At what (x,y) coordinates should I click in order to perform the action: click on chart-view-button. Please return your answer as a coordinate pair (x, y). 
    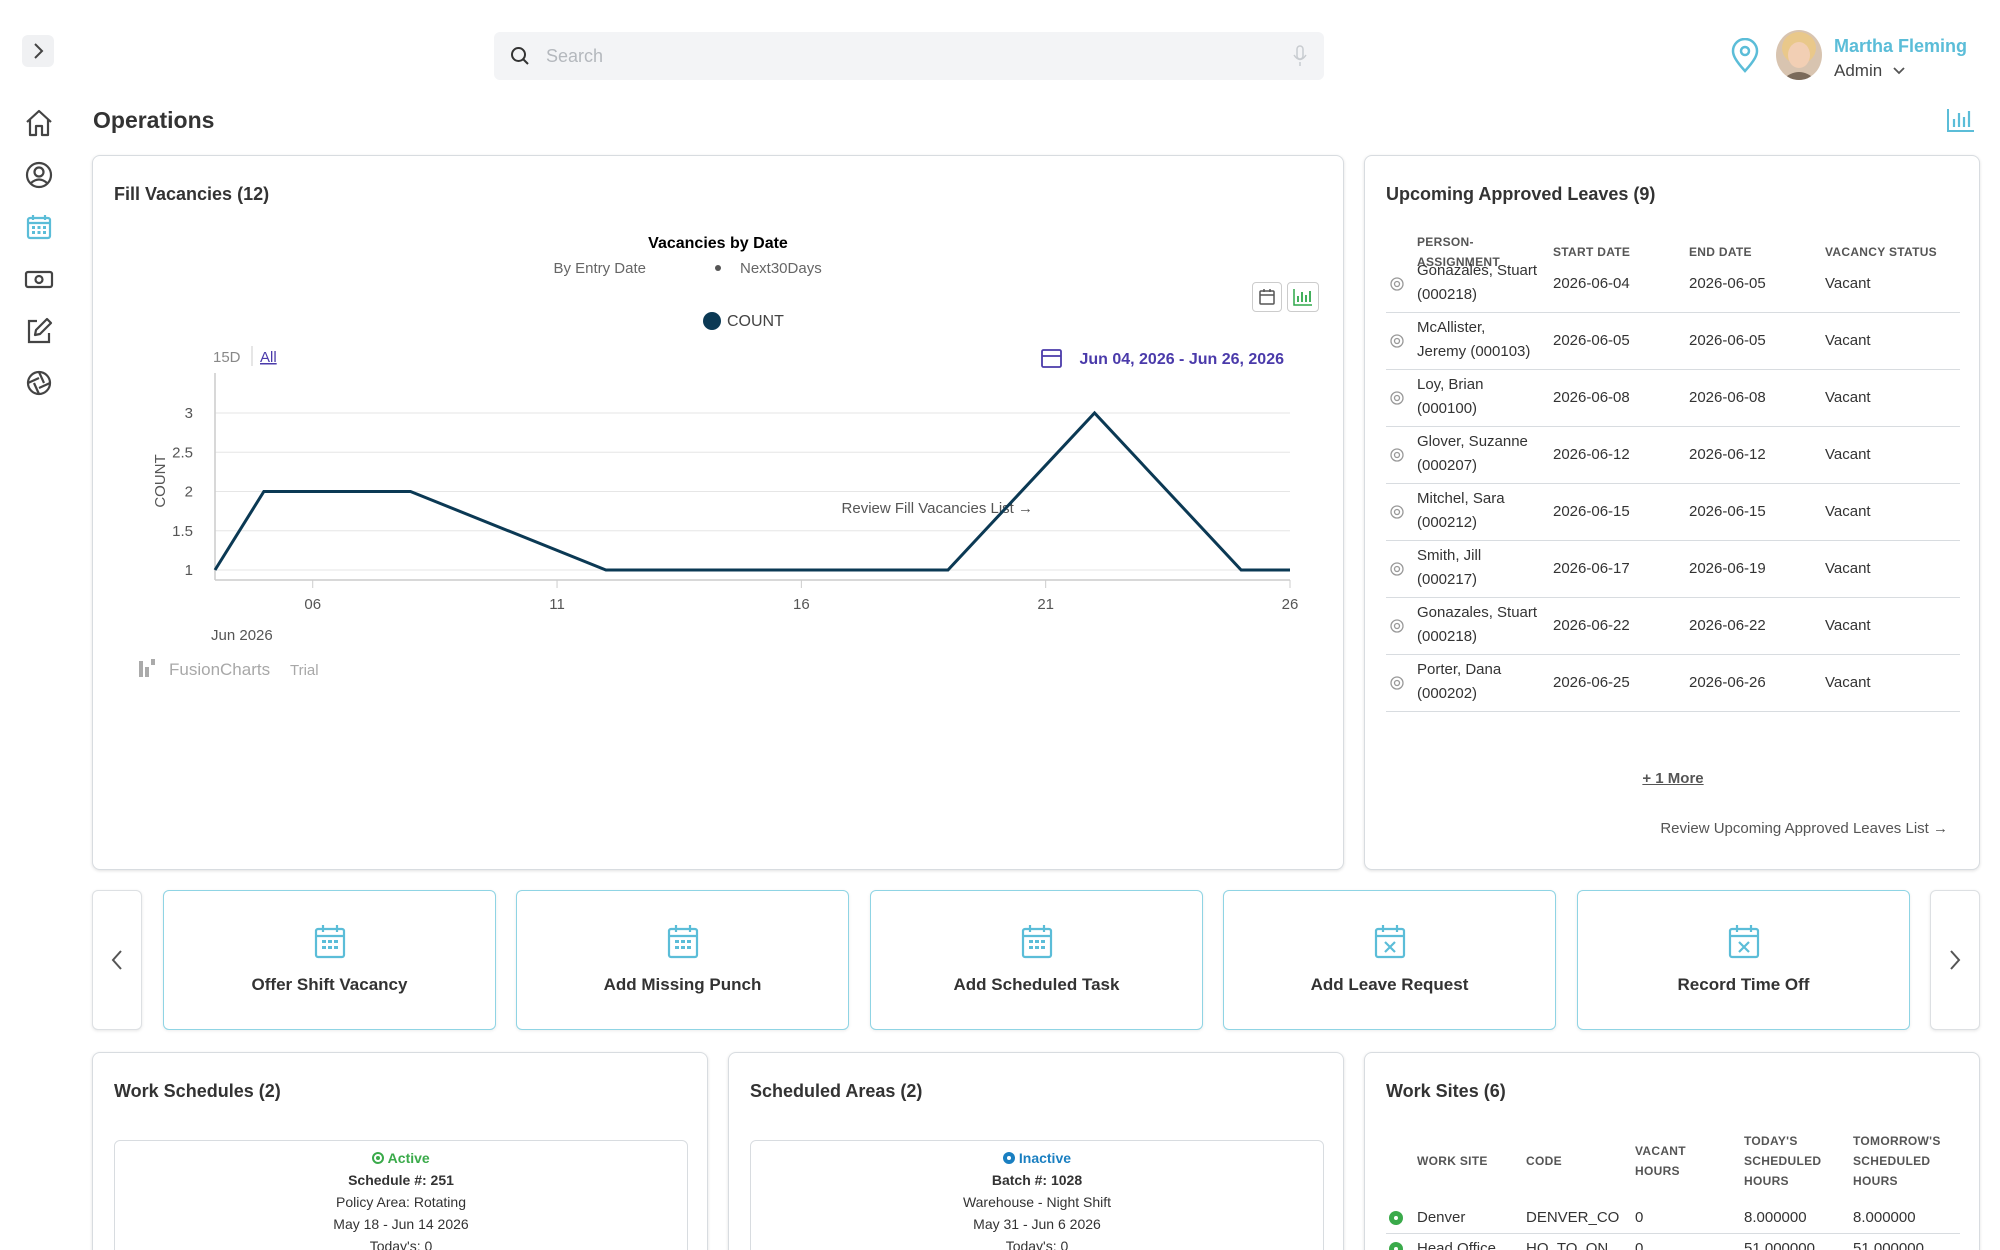
    Looking at the image, I should click on (1303, 297).